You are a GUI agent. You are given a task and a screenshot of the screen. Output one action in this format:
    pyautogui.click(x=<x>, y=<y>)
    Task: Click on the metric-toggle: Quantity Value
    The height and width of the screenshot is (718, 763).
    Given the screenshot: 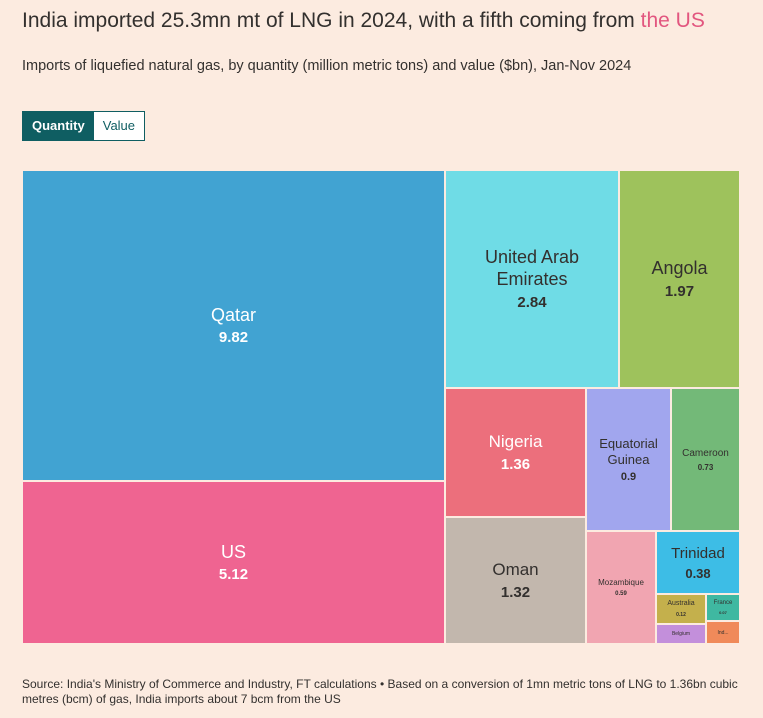 What is the action you would take?
    pyautogui.click(x=84, y=126)
    